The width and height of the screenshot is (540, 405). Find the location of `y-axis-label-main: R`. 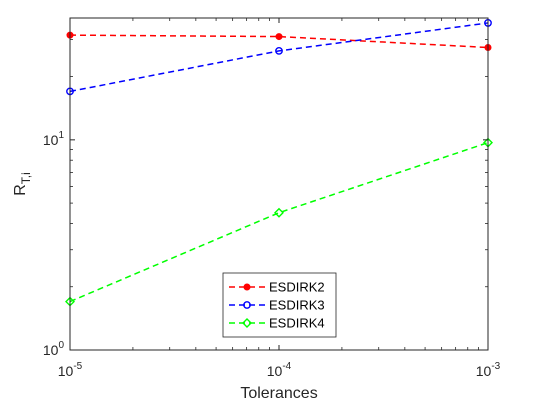

y-axis-label-main: R is located at coordinates (20, 190).